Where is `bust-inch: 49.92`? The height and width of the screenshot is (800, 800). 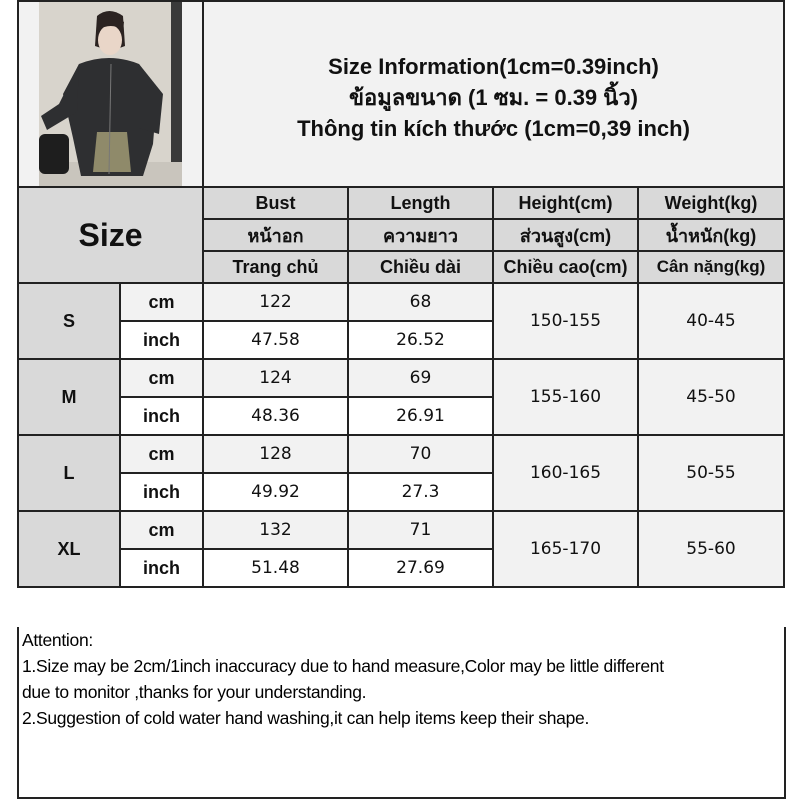 bust-inch: 49.92 is located at coordinates (275, 492).